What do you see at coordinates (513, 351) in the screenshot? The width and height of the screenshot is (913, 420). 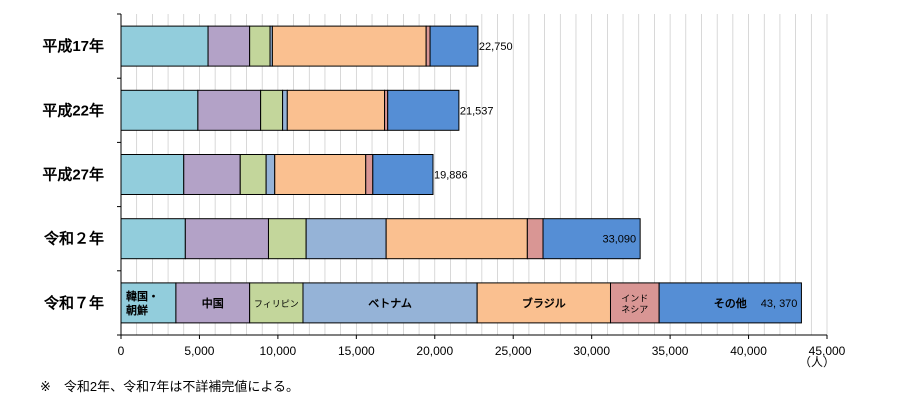 I see `x-tick-label: 25,000` at bounding box center [513, 351].